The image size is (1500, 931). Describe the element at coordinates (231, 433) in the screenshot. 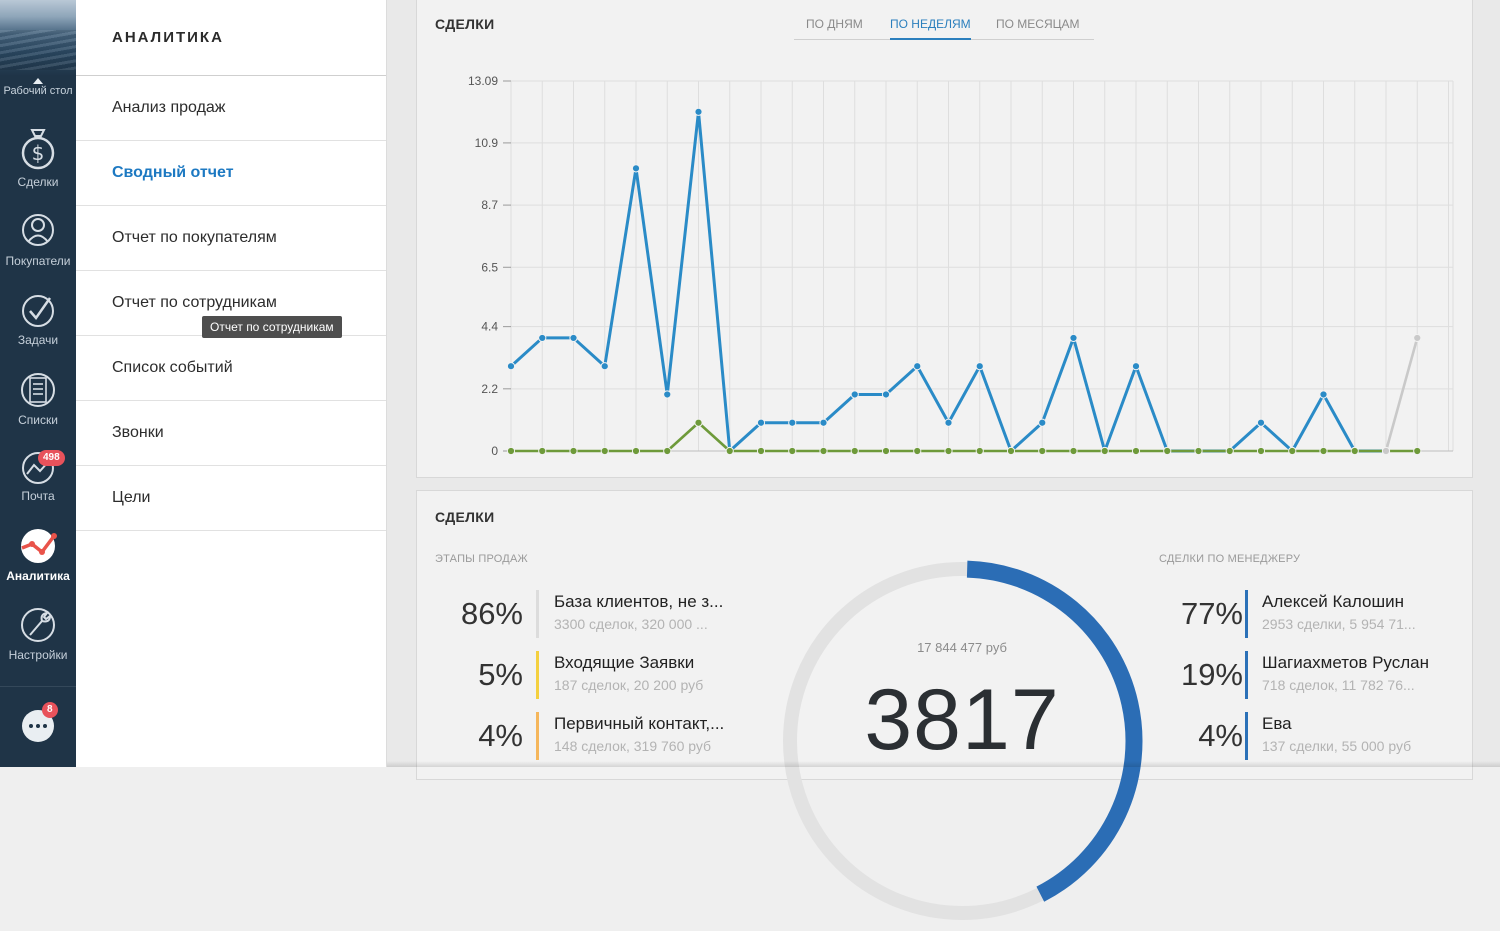

I see `menu-item-calls: Звонки` at that location.